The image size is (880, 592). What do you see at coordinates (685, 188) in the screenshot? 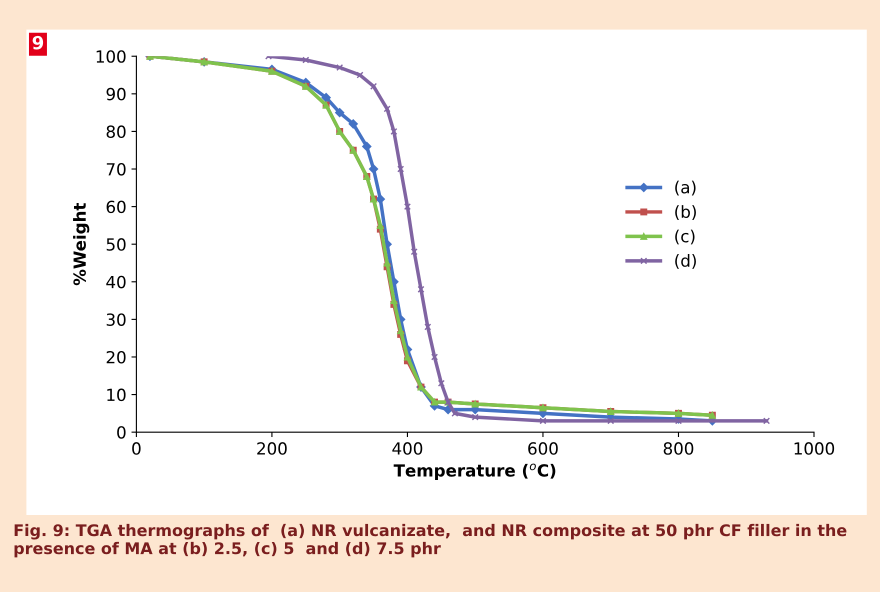
I see `legend-label: (a)` at bounding box center [685, 188].